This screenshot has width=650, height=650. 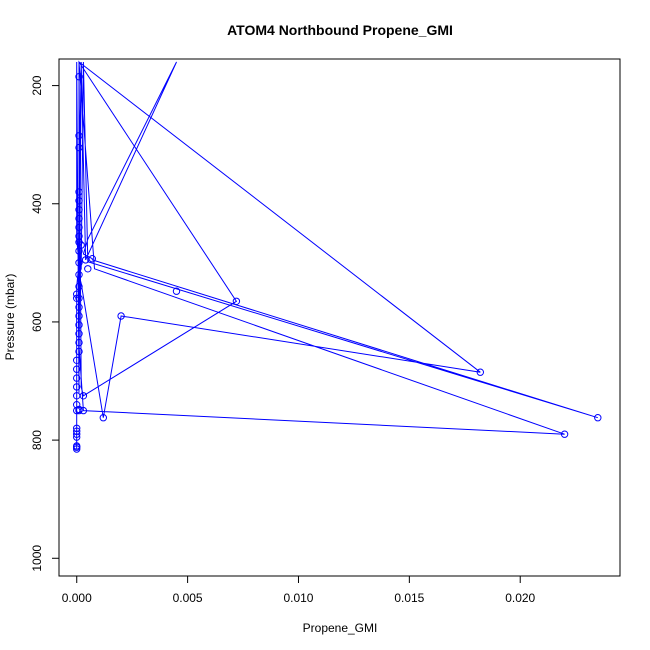 What do you see at coordinates (340, 30) in the screenshot?
I see `chart-title: ATOM4 Northbound Propene_GMI` at bounding box center [340, 30].